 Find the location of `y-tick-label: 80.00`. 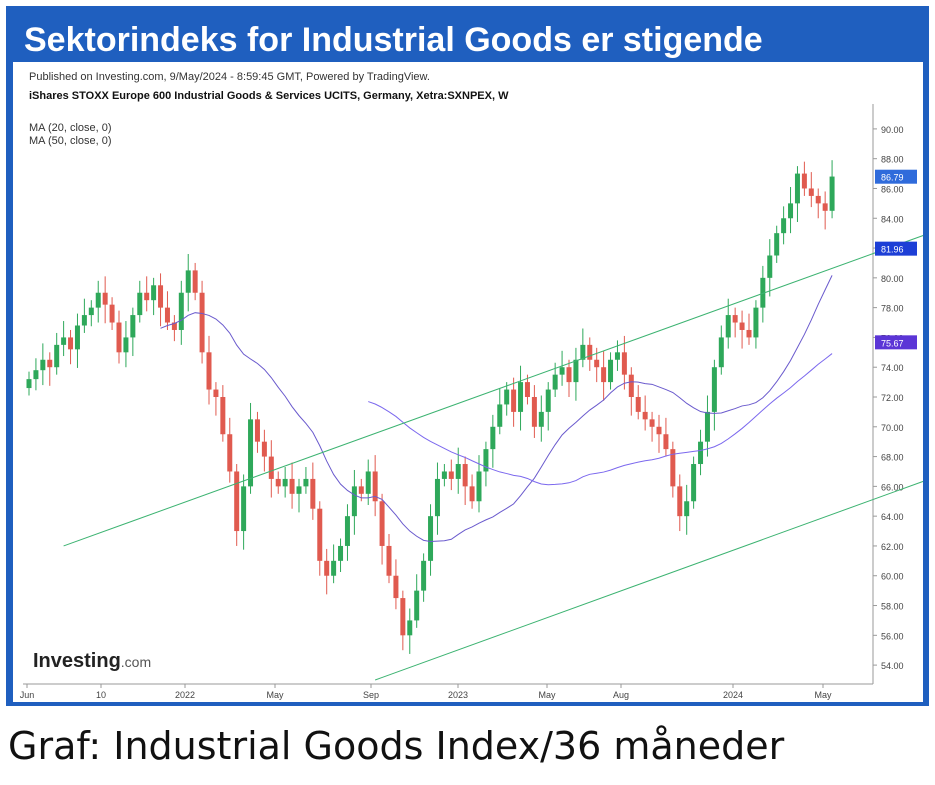

y-tick-label: 80.00 is located at coordinates (892, 279).